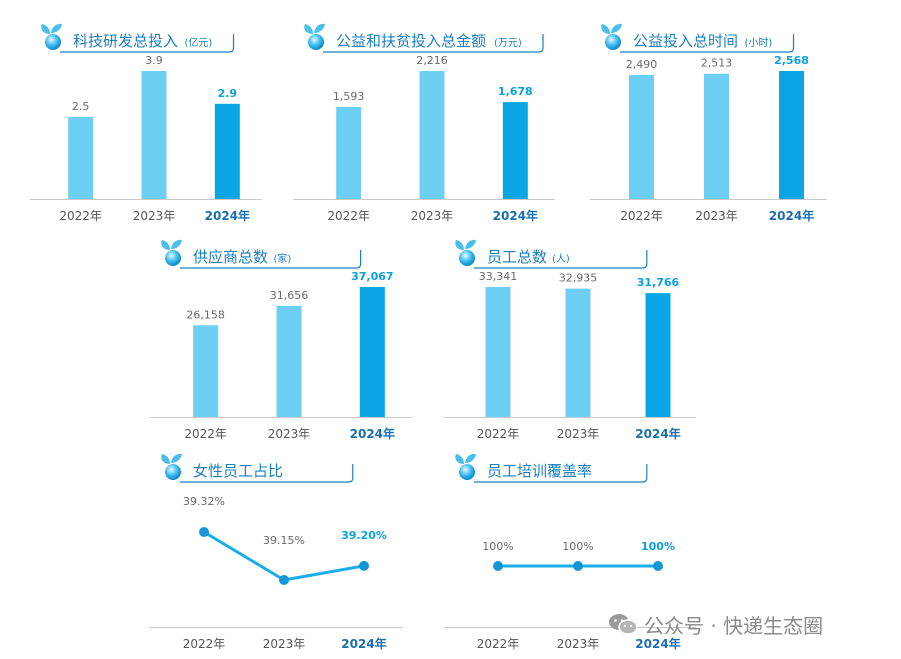 This screenshot has width=901, height=659. Describe the element at coordinates (734, 625) in the screenshot. I see `watermark-text: 公众号 · 快递生态圈` at that location.